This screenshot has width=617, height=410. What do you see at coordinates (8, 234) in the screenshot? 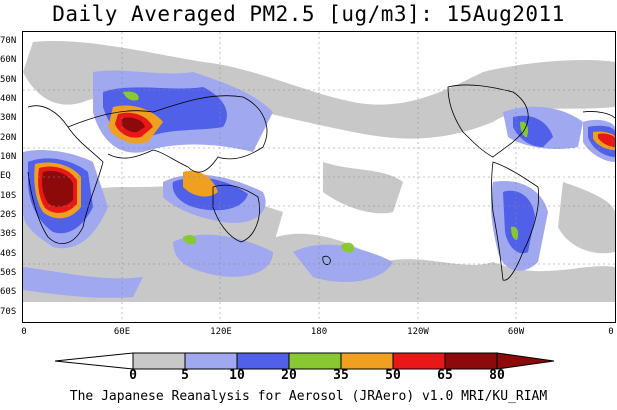
I see `lat-label-30s: 30S` at bounding box center [8, 234].